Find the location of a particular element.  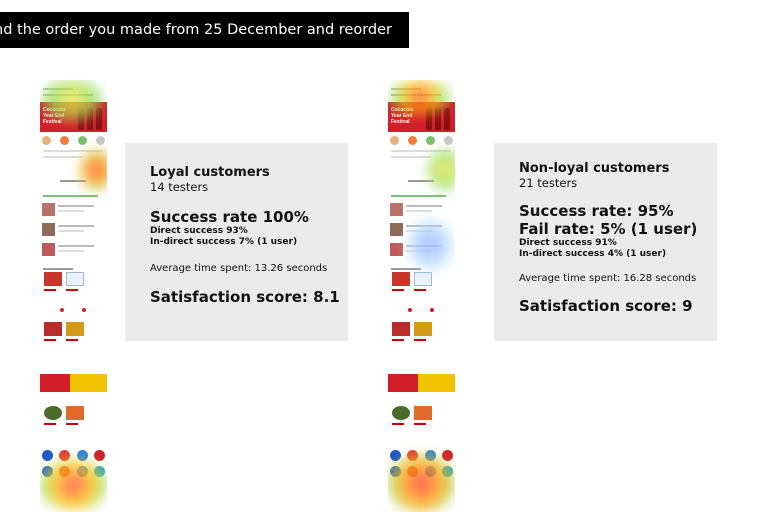

loyal-heatmap-screens: Cocacola Year End Festival is located at coordinates (73, 296).